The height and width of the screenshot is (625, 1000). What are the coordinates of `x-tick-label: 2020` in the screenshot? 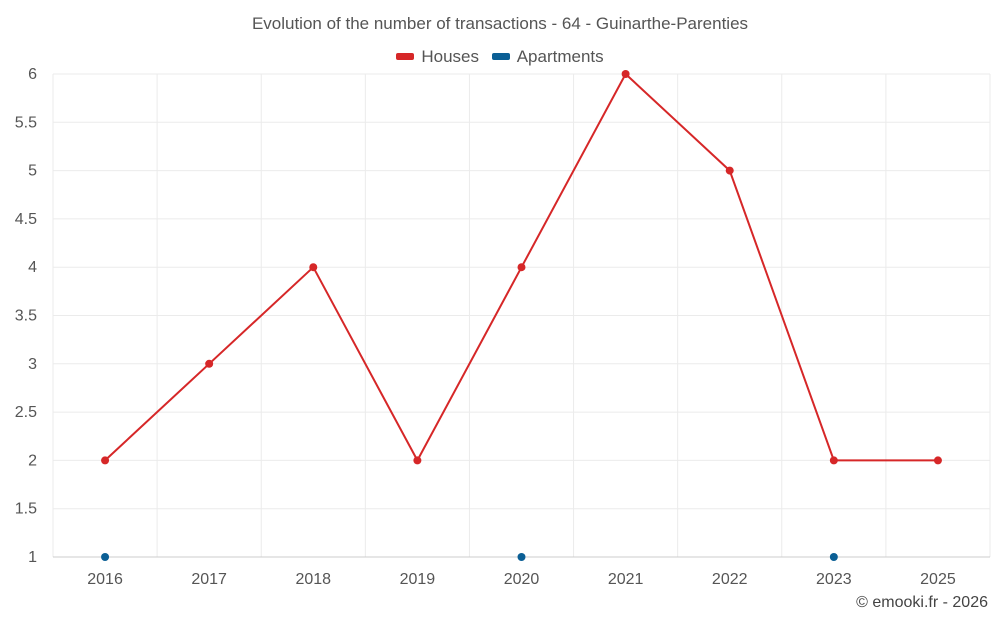 It's located at (522, 579).